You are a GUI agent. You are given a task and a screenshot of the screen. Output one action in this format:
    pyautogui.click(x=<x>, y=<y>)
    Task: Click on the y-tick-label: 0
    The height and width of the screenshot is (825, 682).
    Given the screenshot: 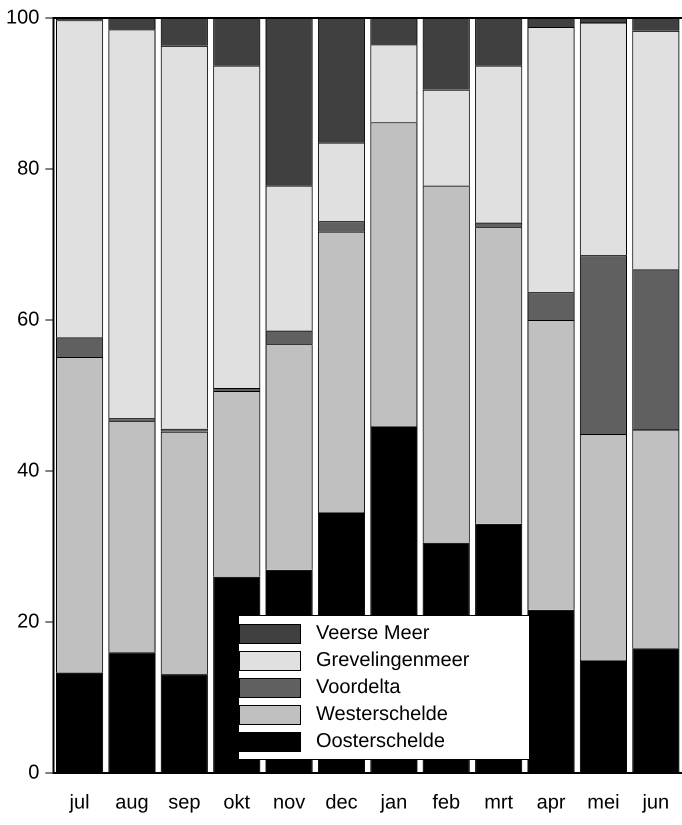 What is the action you would take?
    pyautogui.click(x=34, y=773)
    